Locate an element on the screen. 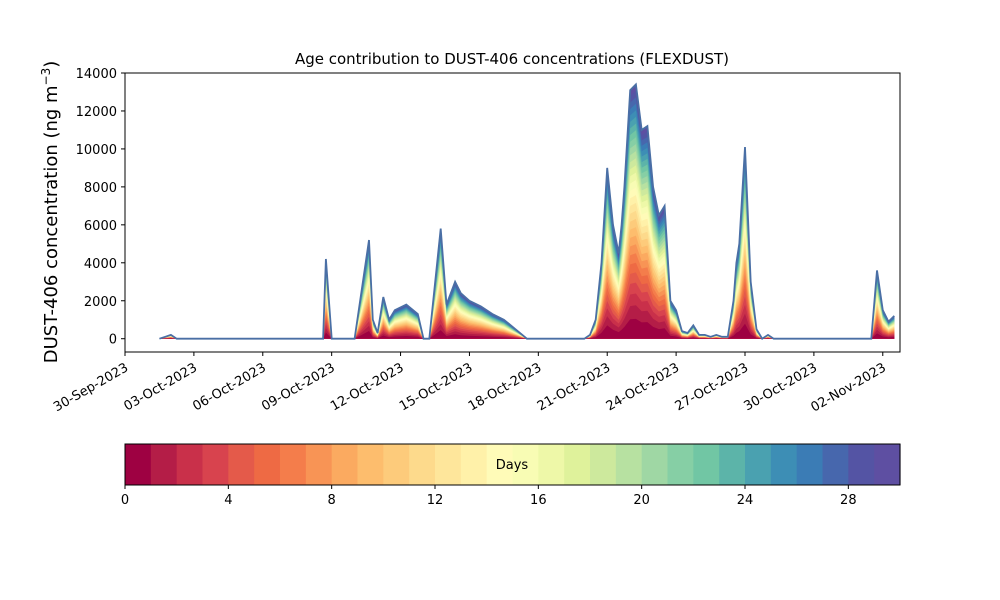 This screenshot has width=1000, height=600. y-tick-label: 14000 is located at coordinates (96, 74).